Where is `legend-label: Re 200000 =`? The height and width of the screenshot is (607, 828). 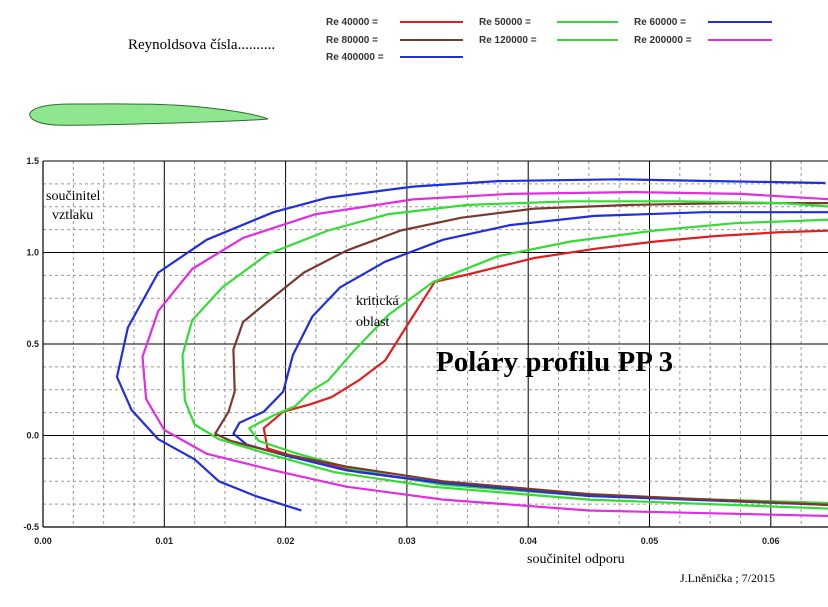 legend-label: Re 200000 = is located at coordinates (663, 40).